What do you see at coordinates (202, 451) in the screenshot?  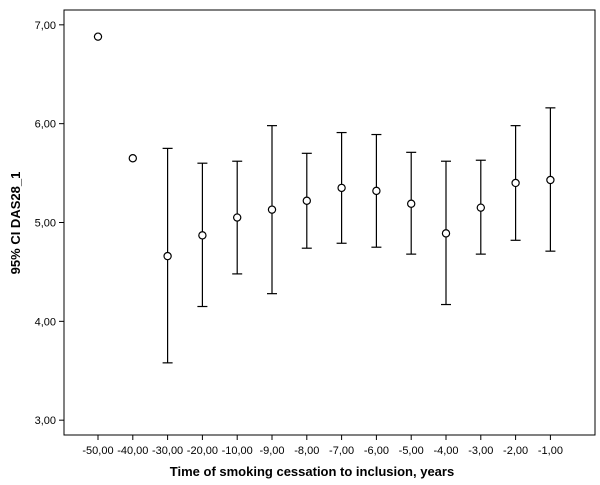 I see `x-tick-label: -20,00` at bounding box center [202, 451].